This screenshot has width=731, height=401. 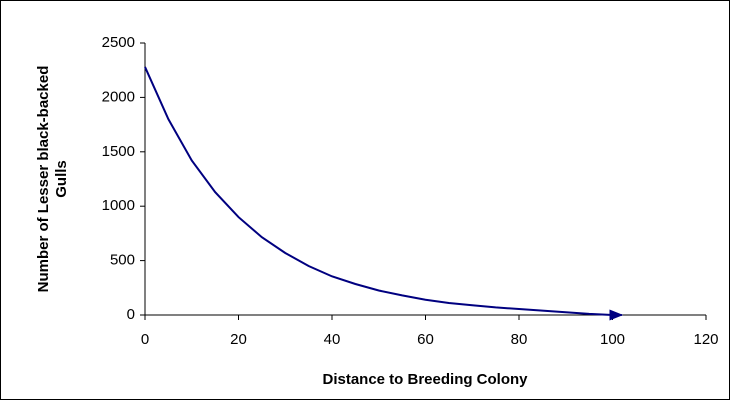 I want to click on y-tick-label: 1500, so click(x=118, y=151).